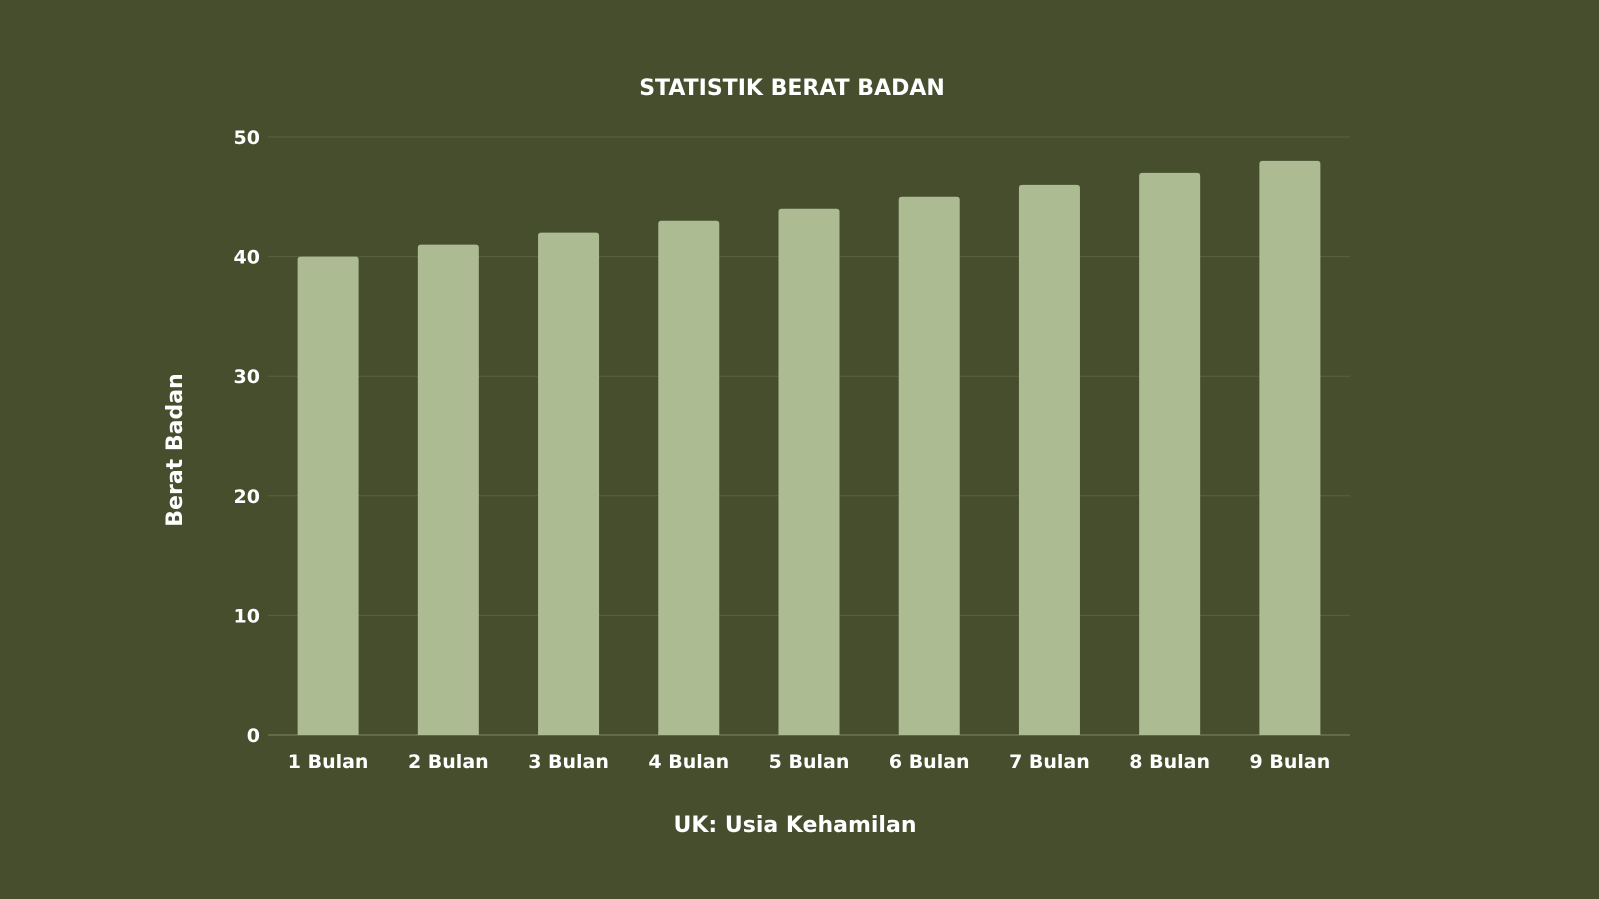 The image size is (1599, 899). I want to click on y-tick-label: 50, so click(247, 138).